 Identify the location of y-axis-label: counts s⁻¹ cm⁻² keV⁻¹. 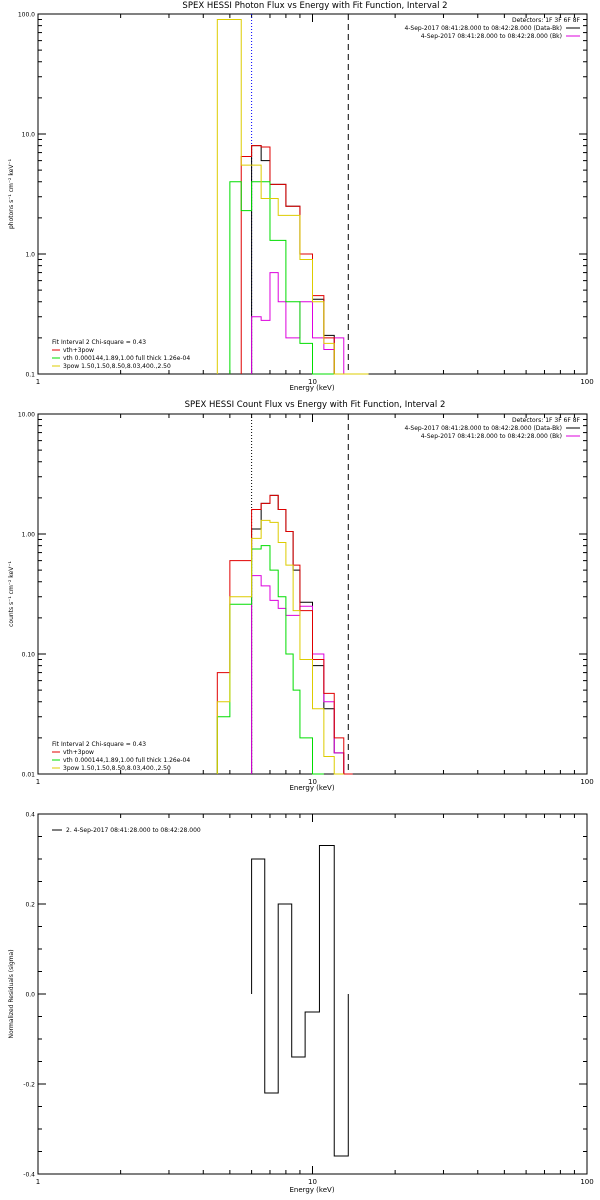
(11, 594).